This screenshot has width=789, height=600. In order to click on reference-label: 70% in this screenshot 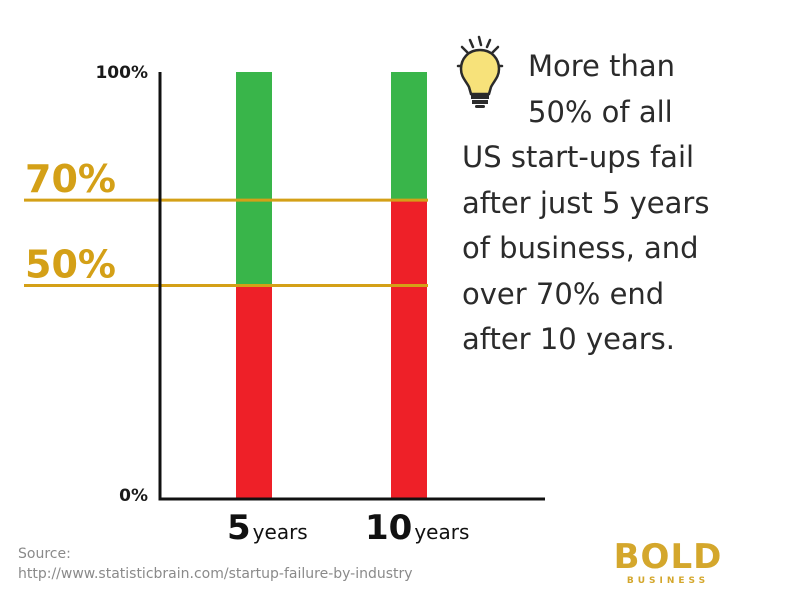, I will do `click(70, 179)`.